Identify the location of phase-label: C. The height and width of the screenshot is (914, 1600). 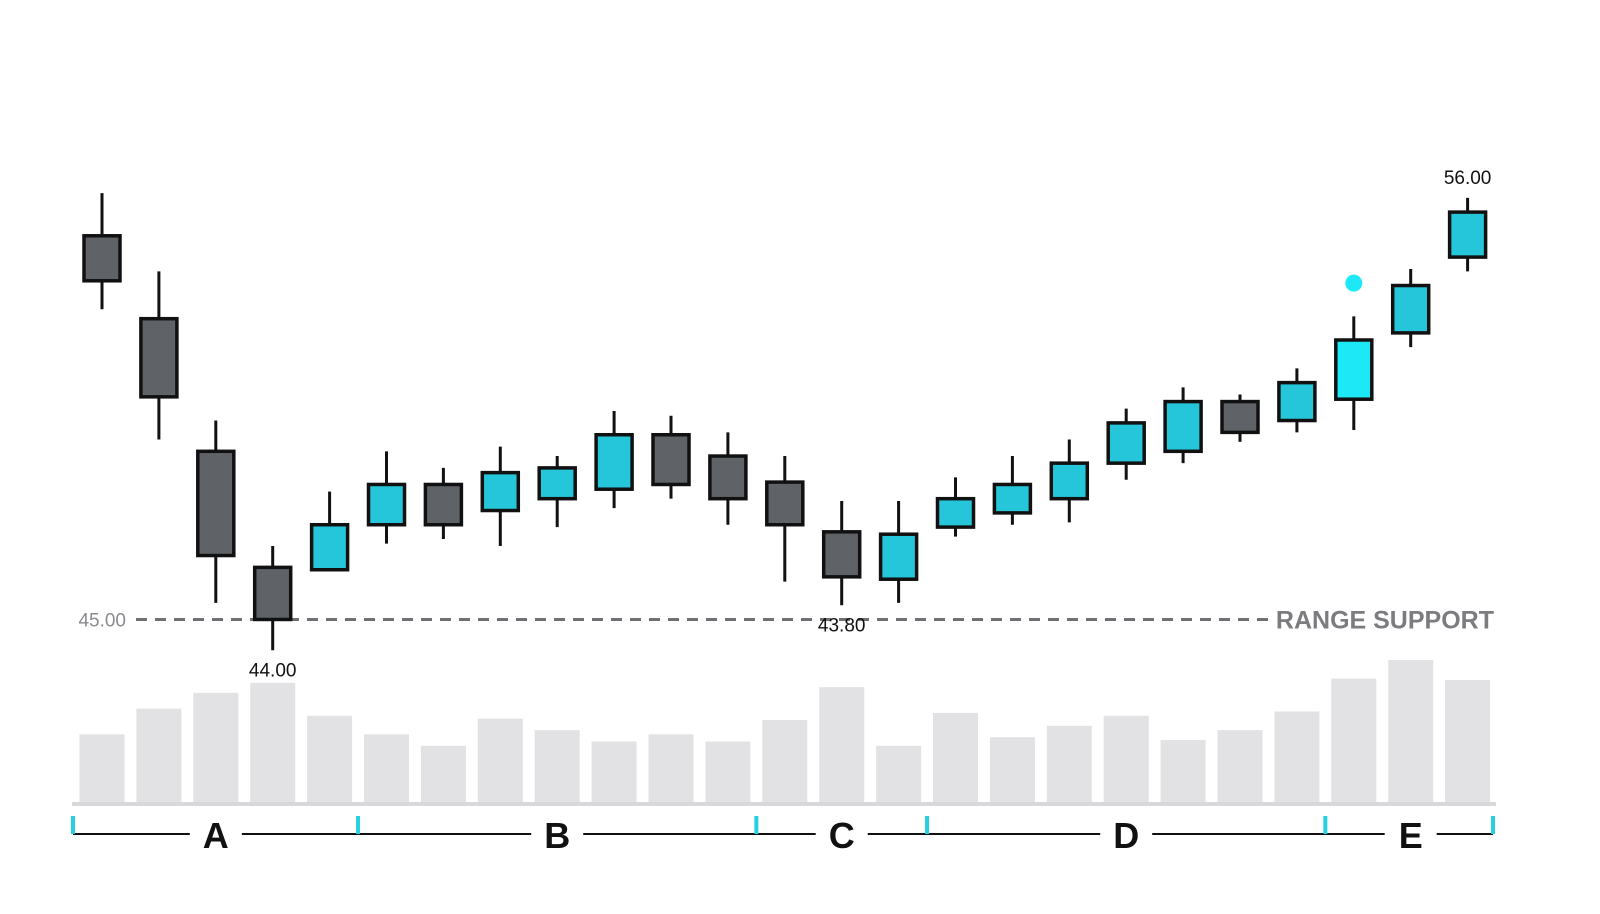
(842, 835).